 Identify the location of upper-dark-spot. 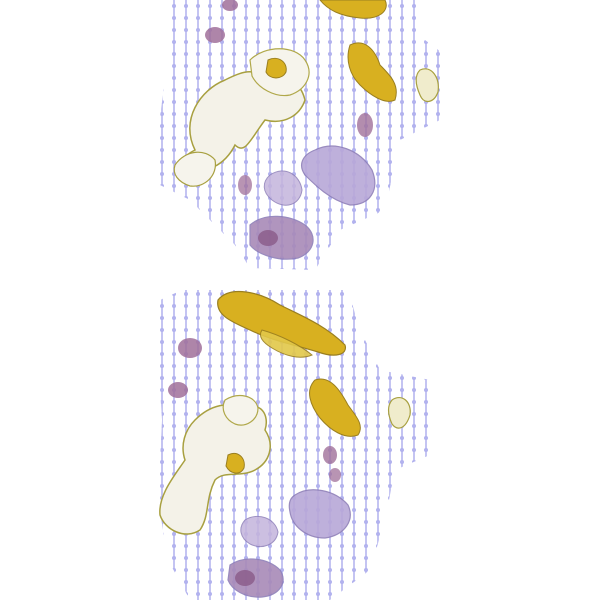
(268, 238).